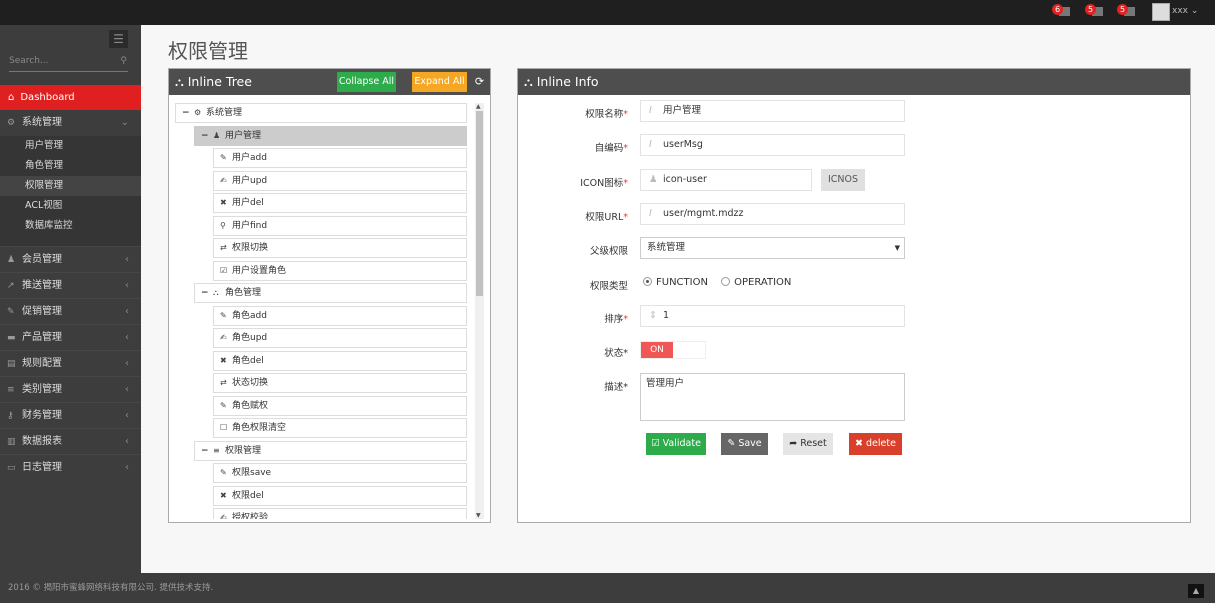 The image size is (1215, 603). I want to click on tree-node: ✎ 权限save, so click(340, 473).